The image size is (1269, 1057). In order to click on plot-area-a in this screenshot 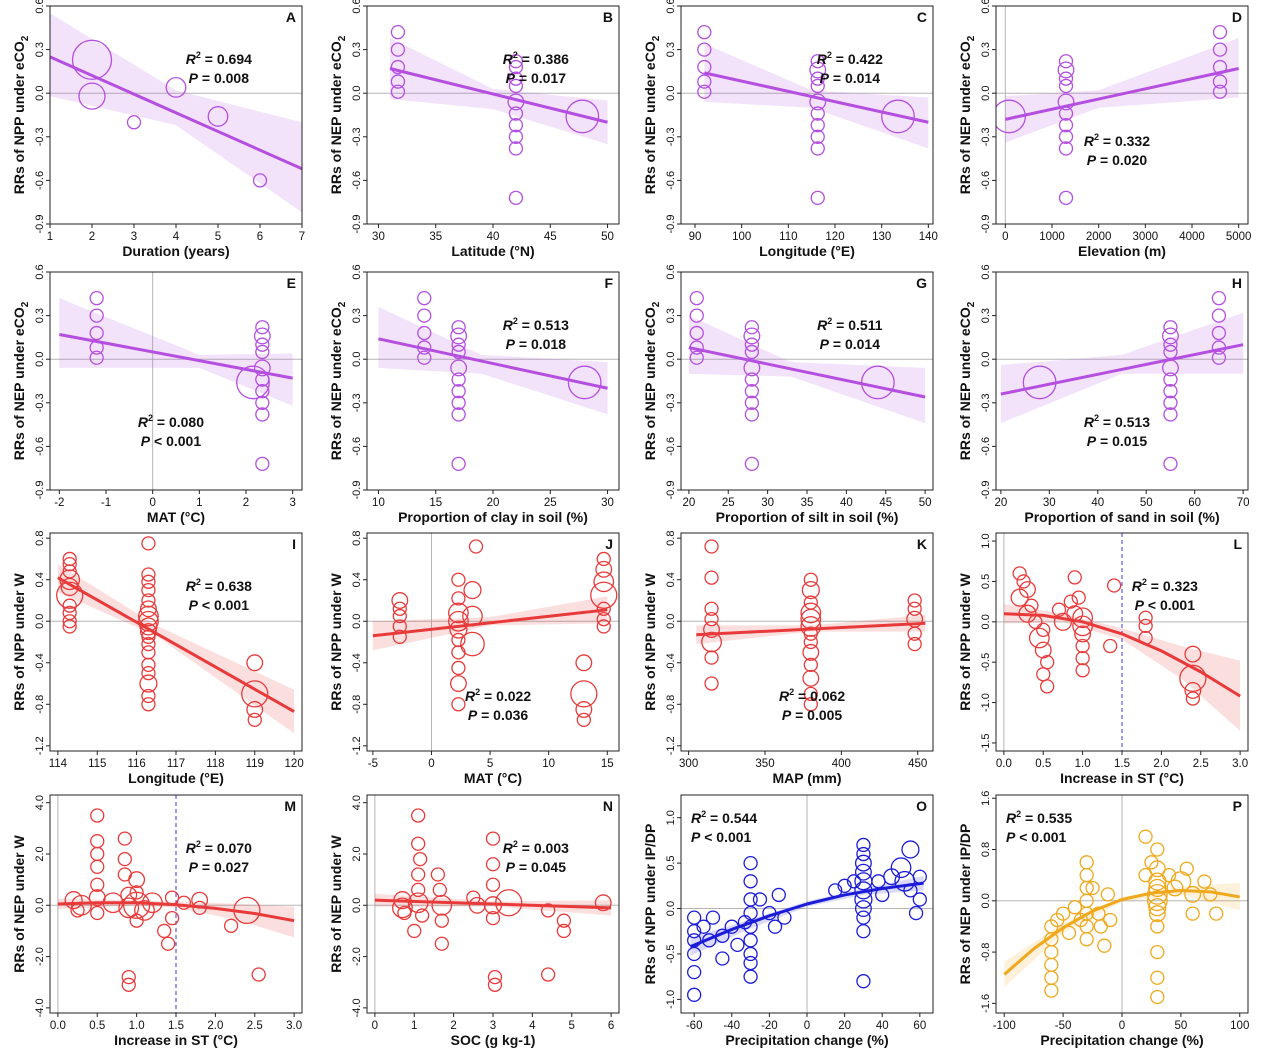, I will do `click(176, 113)`.